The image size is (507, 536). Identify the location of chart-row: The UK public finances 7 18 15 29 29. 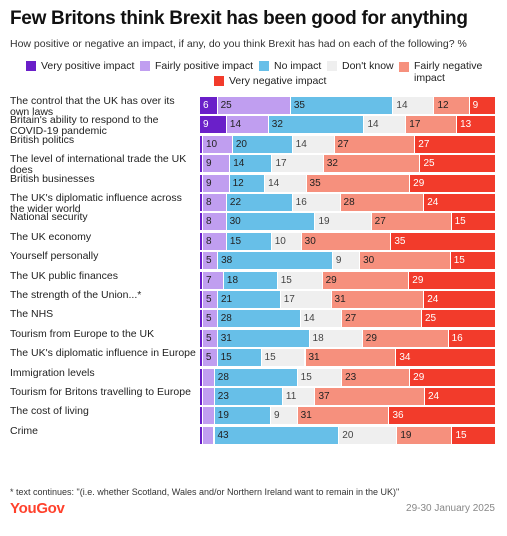
(253, 279).